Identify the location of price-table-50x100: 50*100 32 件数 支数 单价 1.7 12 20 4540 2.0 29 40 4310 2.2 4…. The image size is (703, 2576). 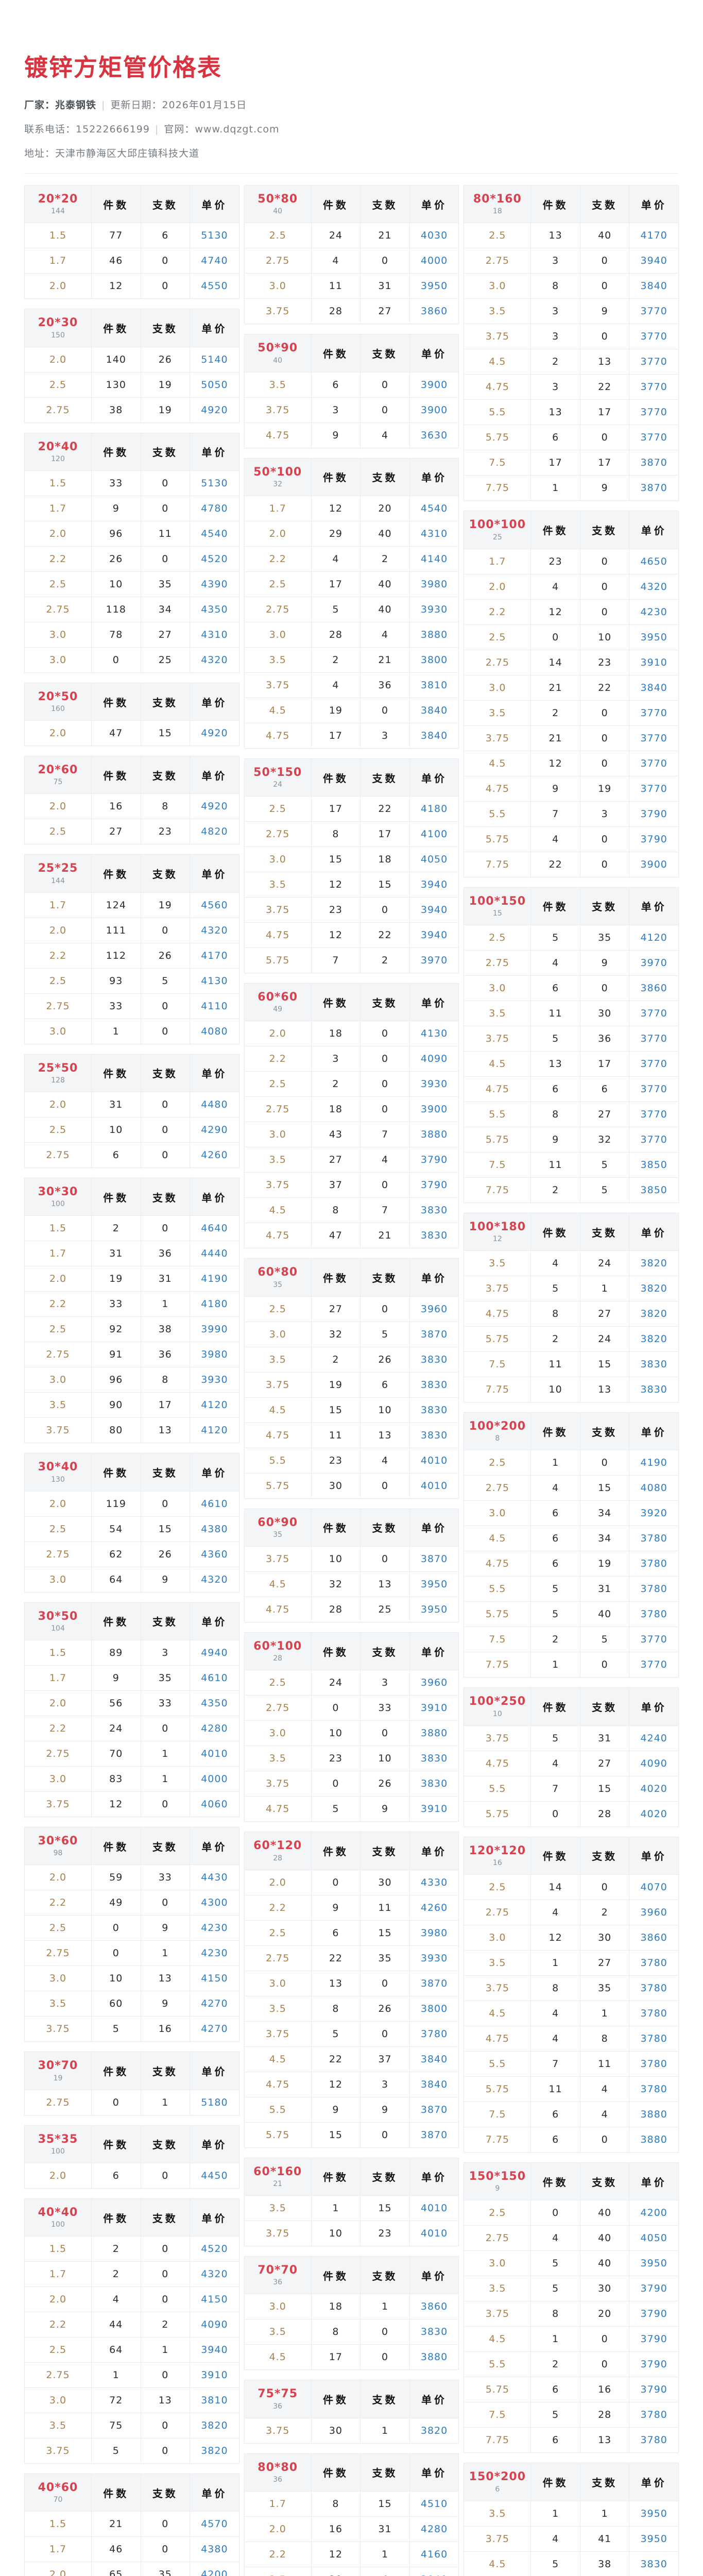
(351, 603).